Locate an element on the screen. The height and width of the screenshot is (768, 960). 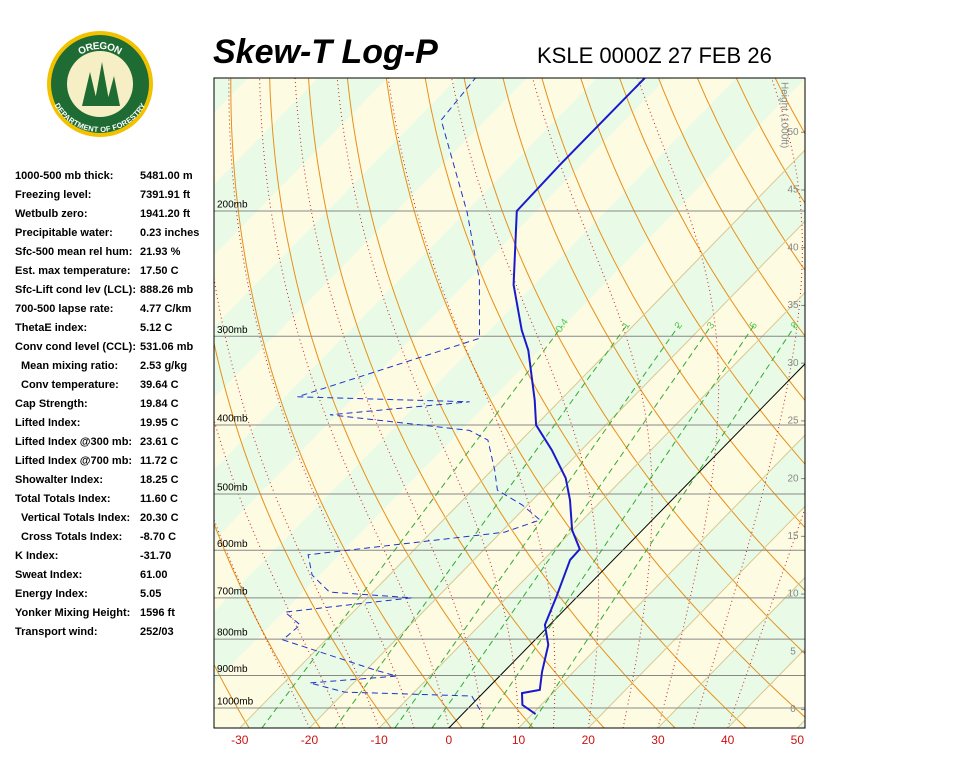
chart-subtitle: KSLE 0000Z 27 FEB 26 is located at coordinates (654, 55).